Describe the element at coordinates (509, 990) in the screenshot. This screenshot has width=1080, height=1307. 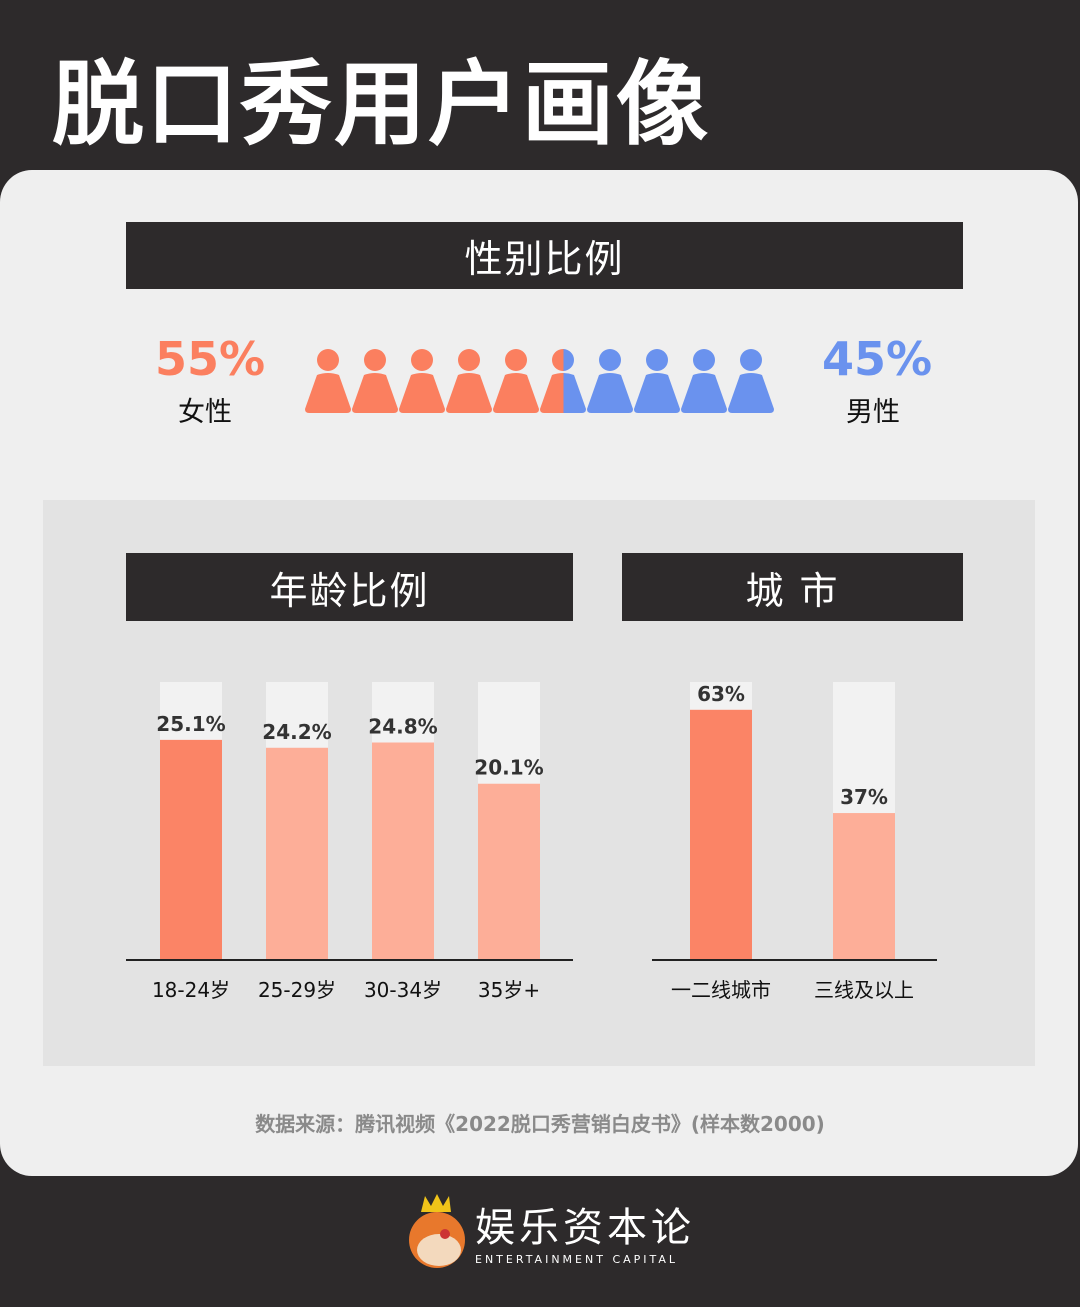
I see `category-label: 35岁+` at that location.